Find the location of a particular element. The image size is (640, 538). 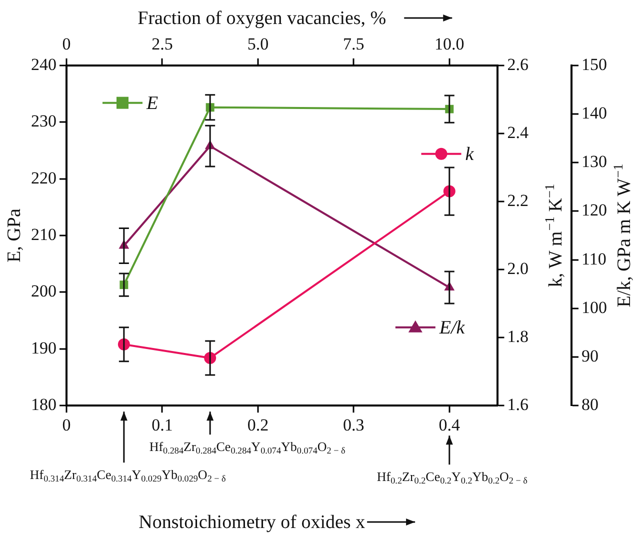

y2-axis-title: k, W m−1 K−1 is located at coordinates (554, 236).